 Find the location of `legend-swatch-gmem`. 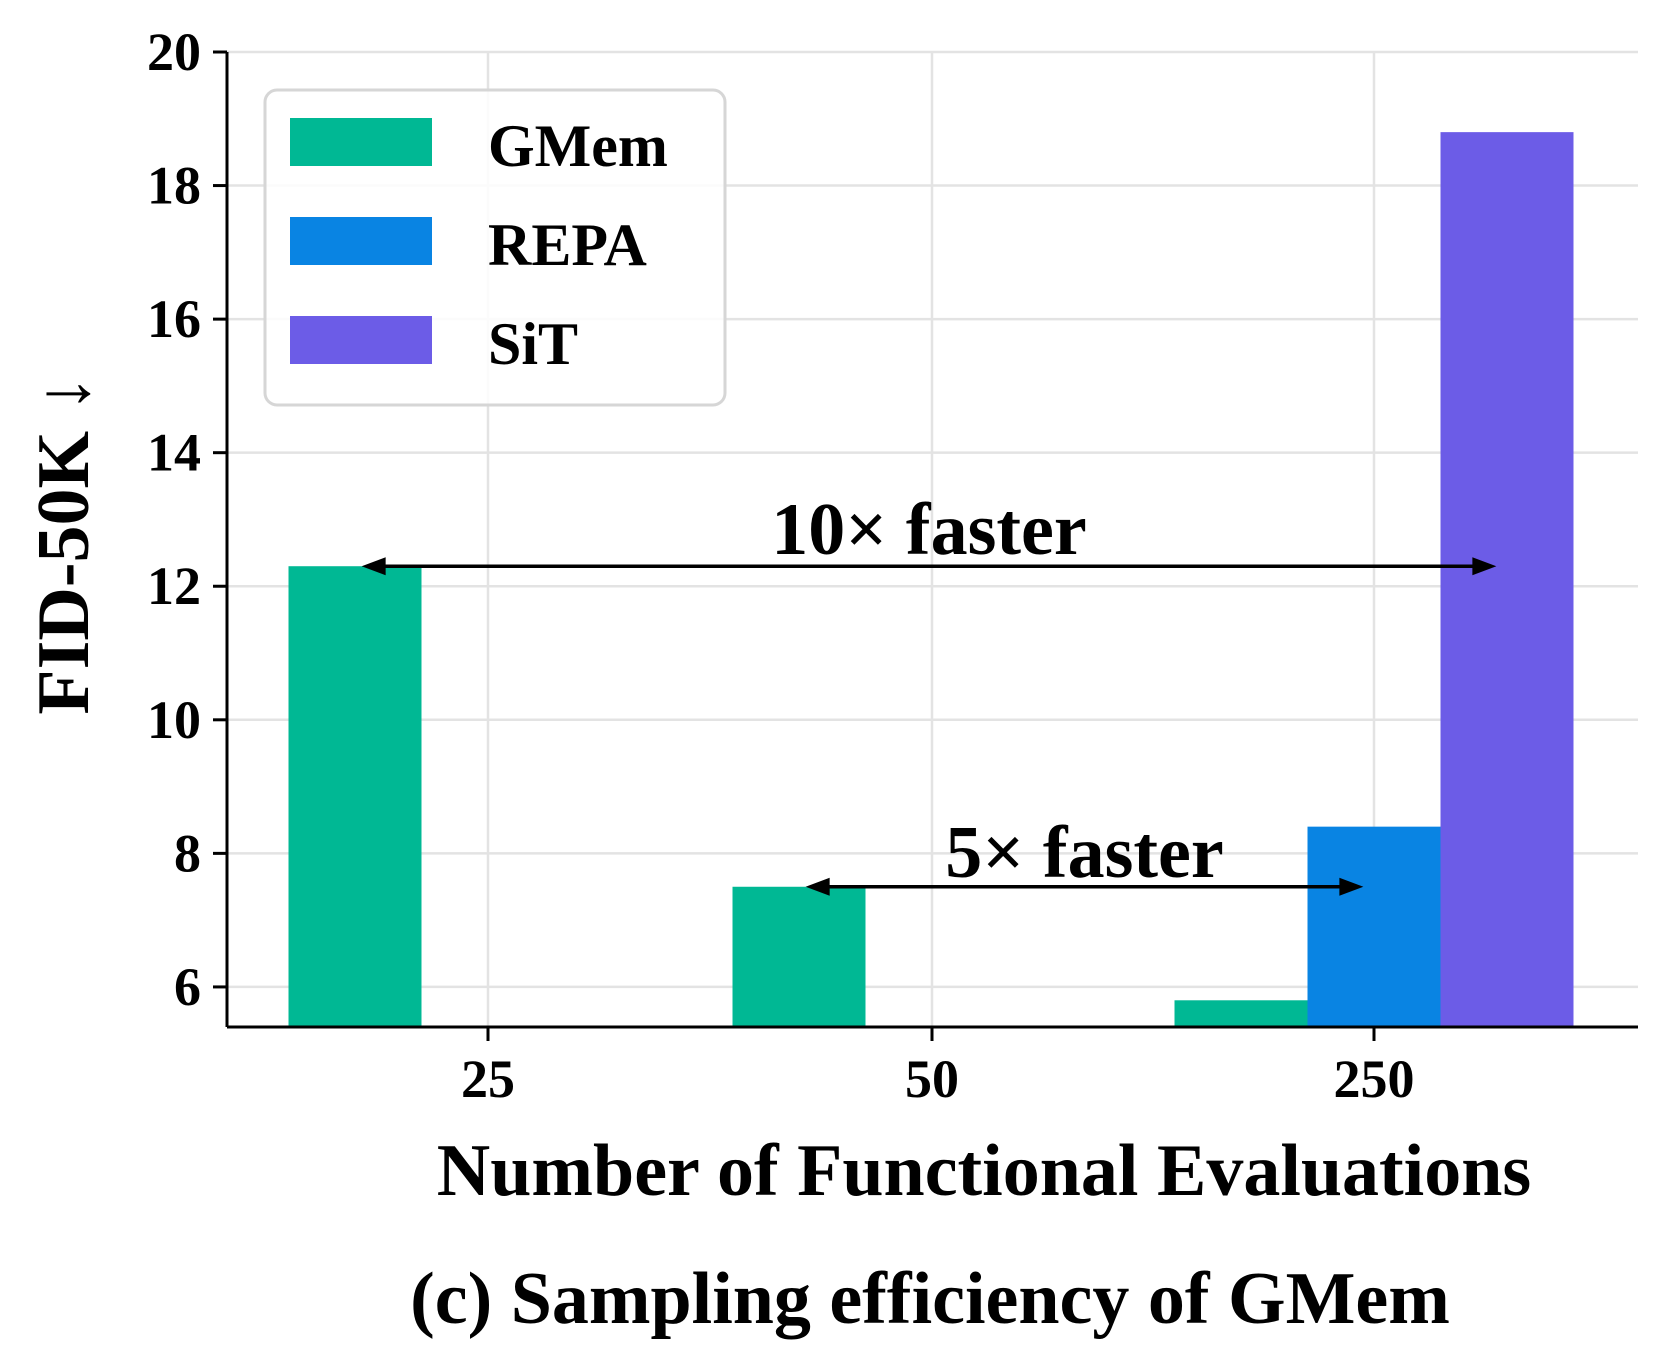

legend-swatch-gmem is located at coordinates (361, 142).